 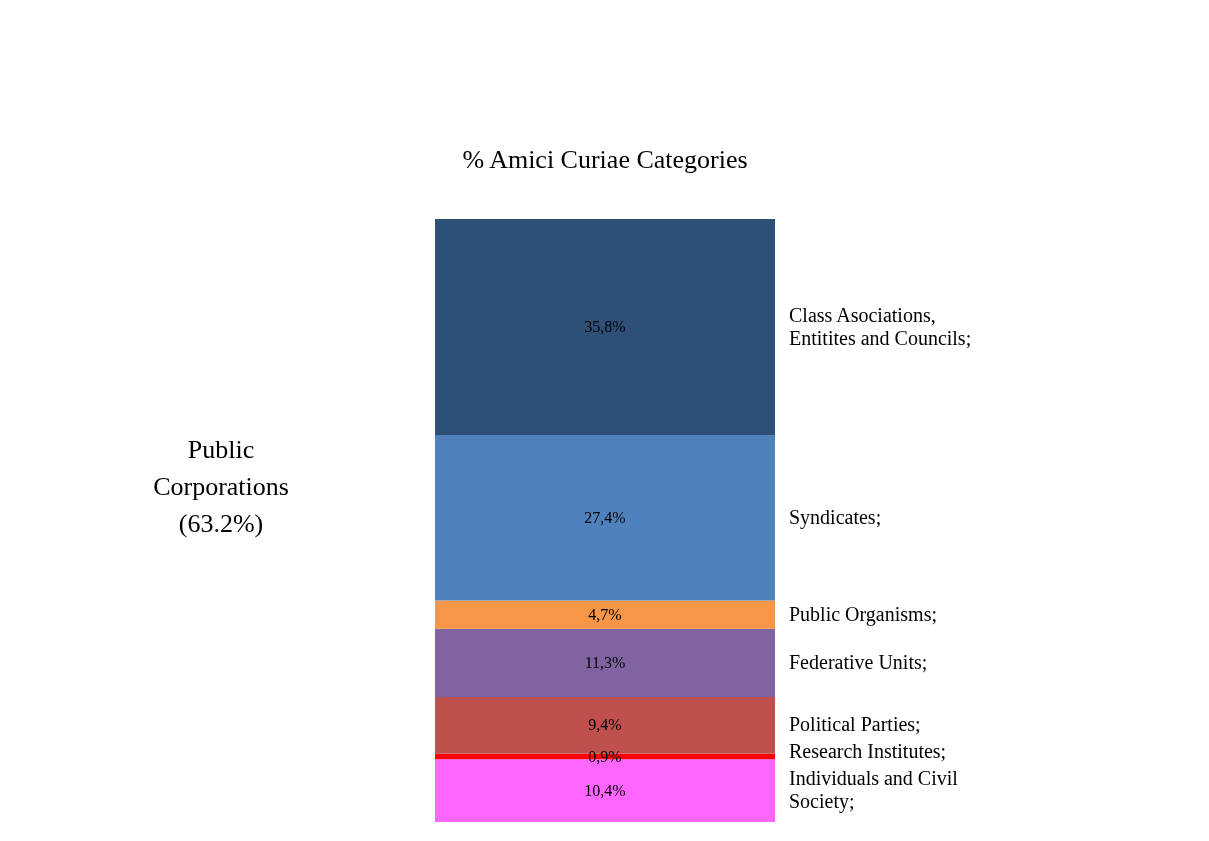 I want to click on data-label: 11,3%, so click(x=605, y=662).